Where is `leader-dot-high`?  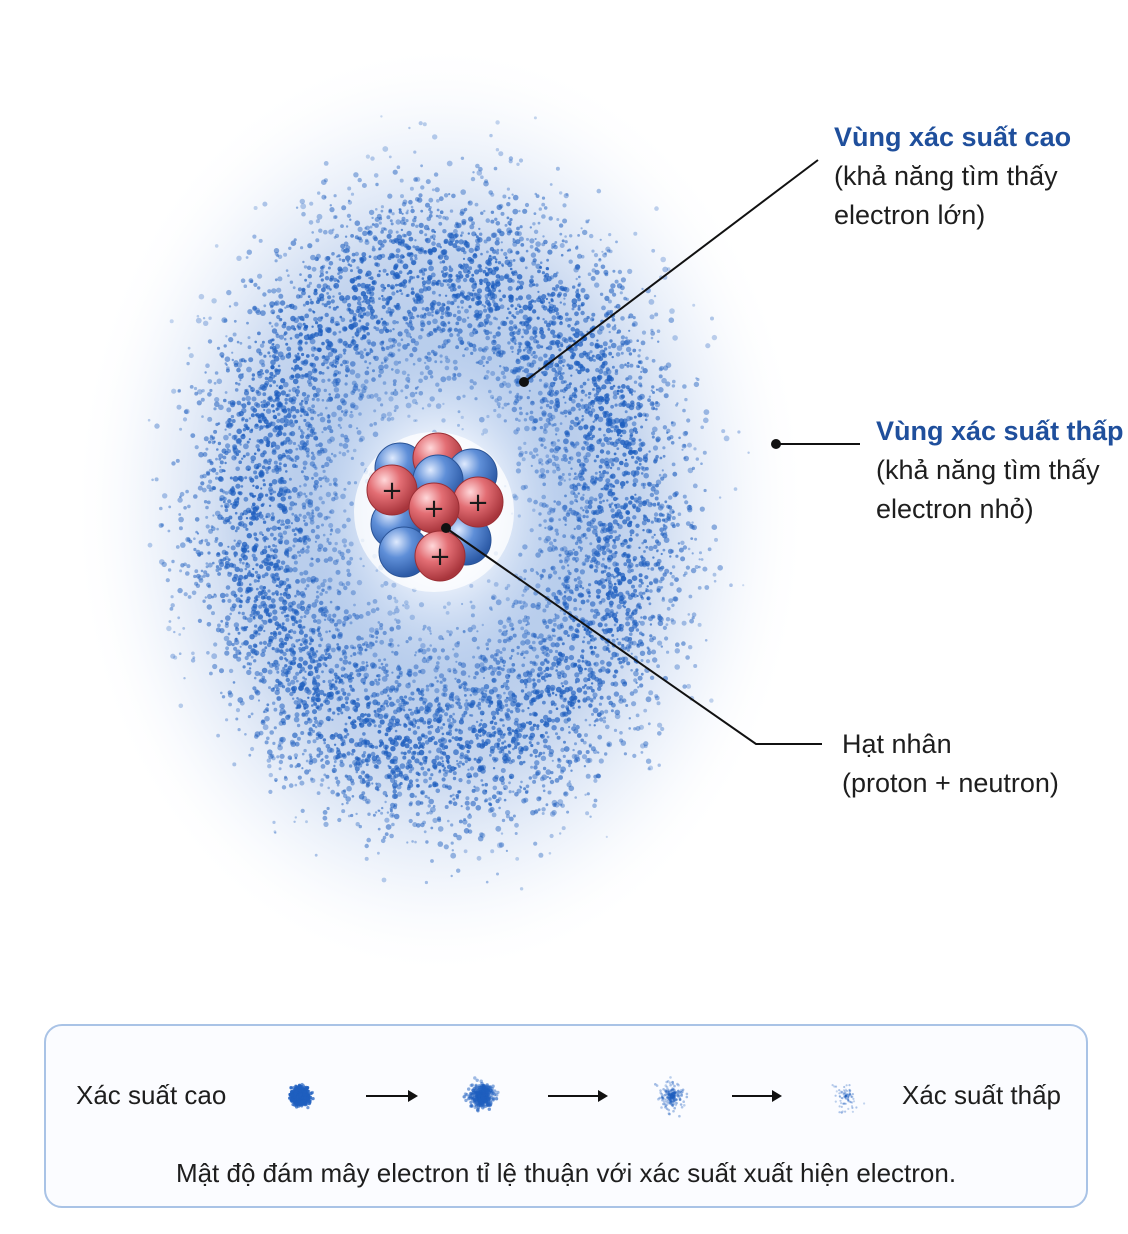
leader-dot-high is located at coordinates (524, 382).